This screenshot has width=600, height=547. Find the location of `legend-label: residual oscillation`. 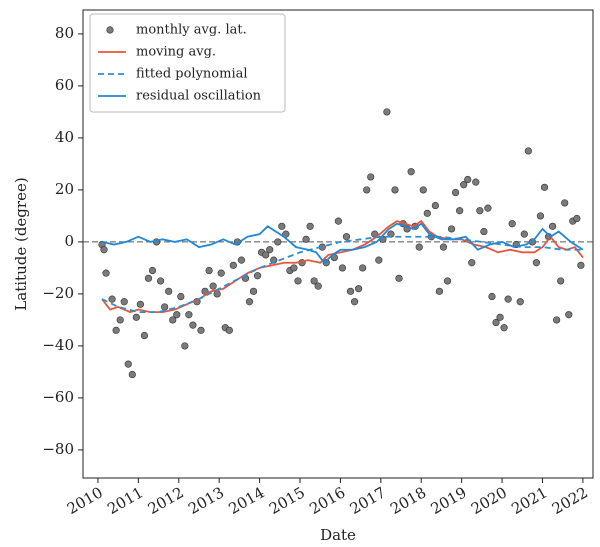

legend-label: residual oscillation is located at coordinates (199, 96).